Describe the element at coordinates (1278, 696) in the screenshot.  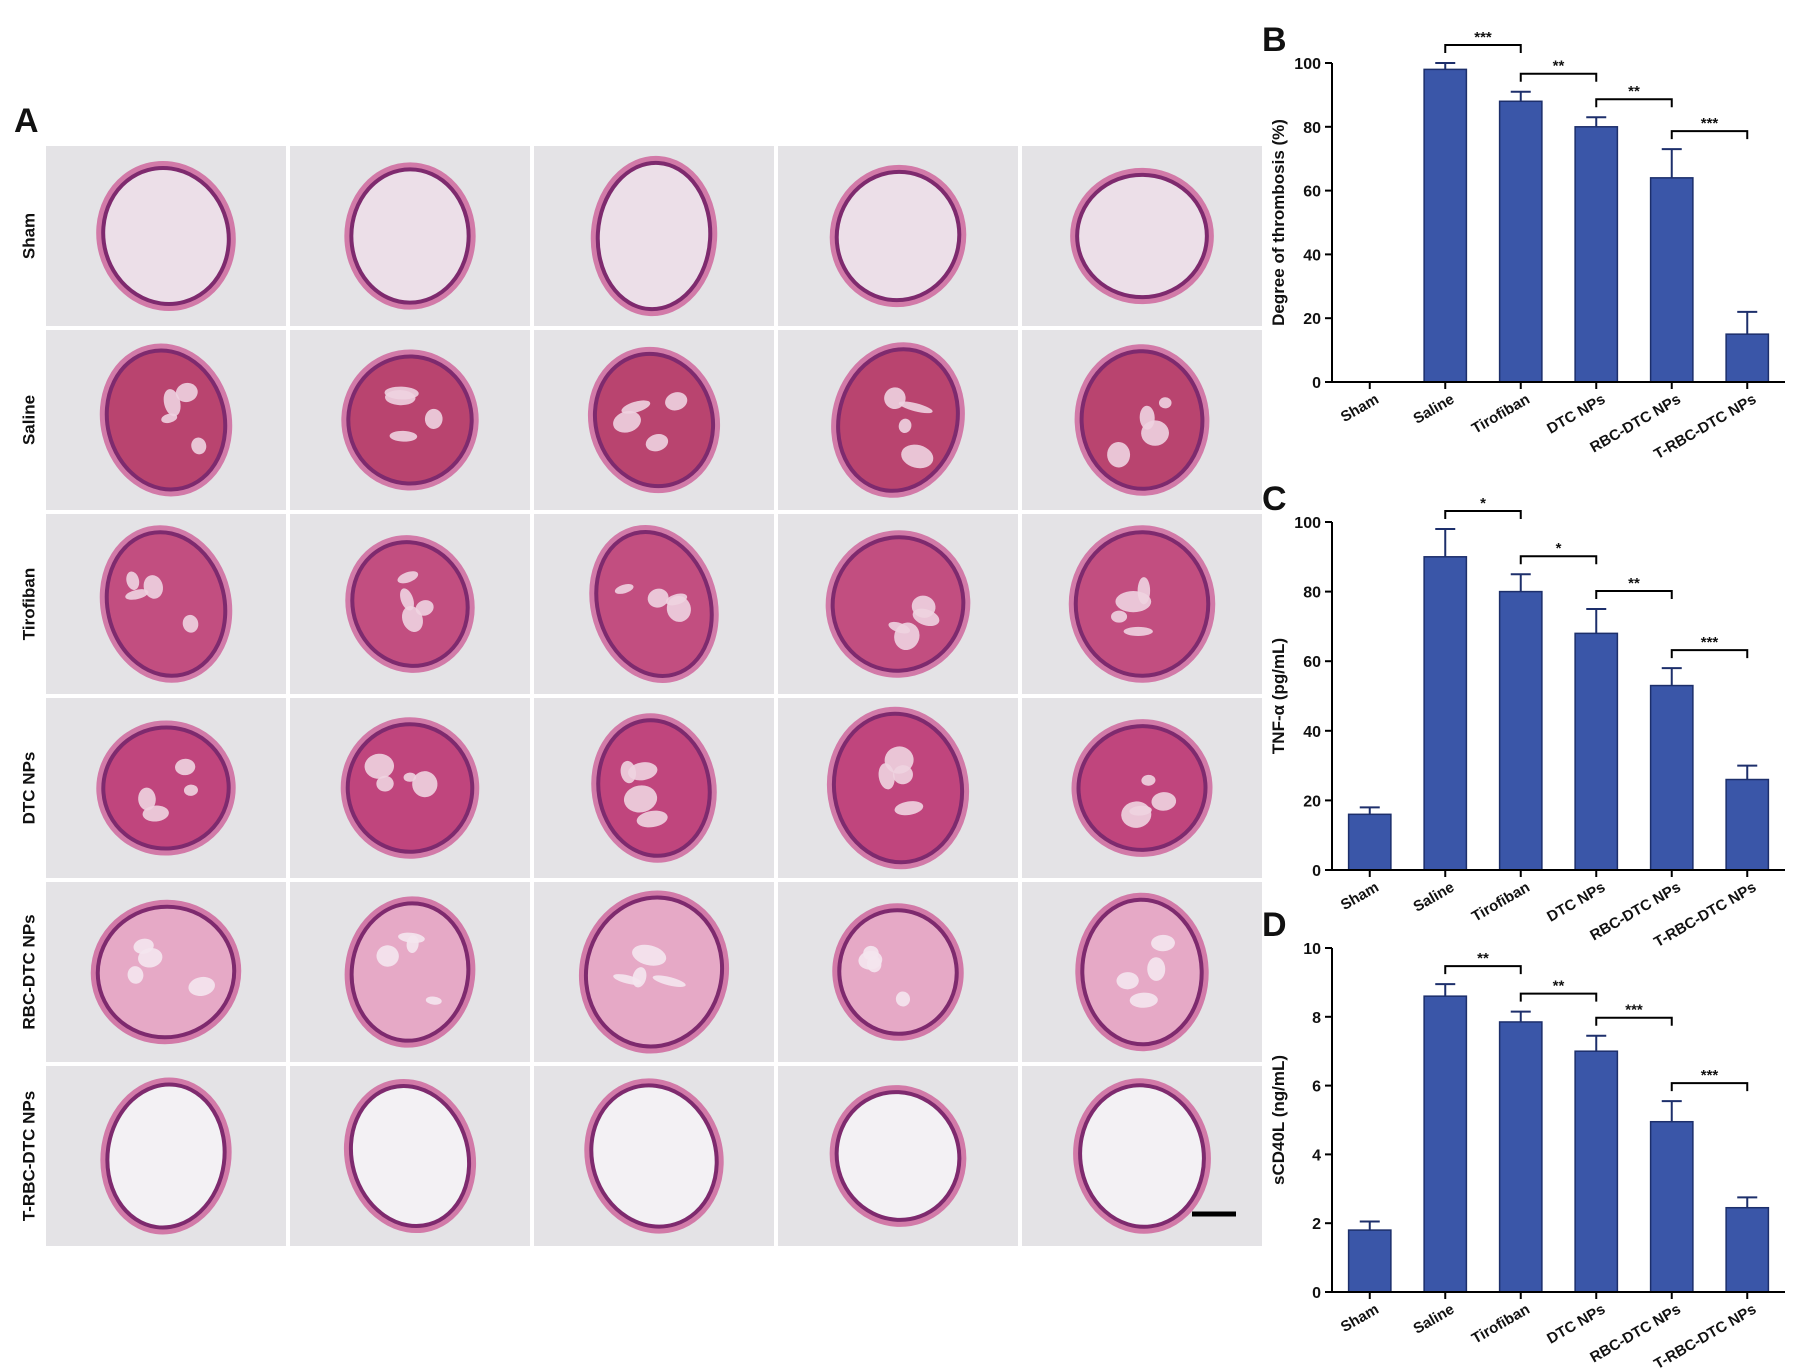
I see `y-axis-label: TNF-α (pg/mL)` at that location.